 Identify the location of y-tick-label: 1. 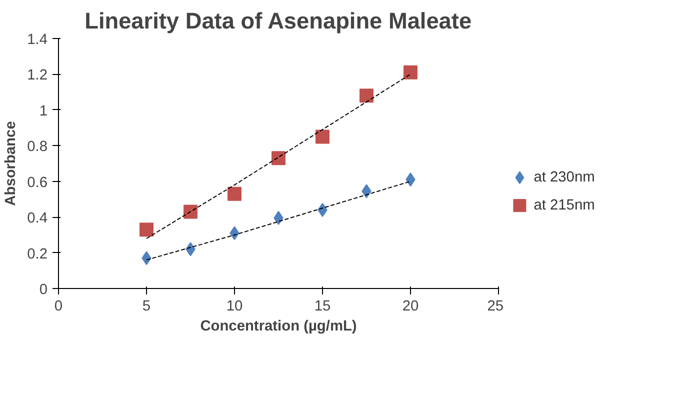
(43, 111).